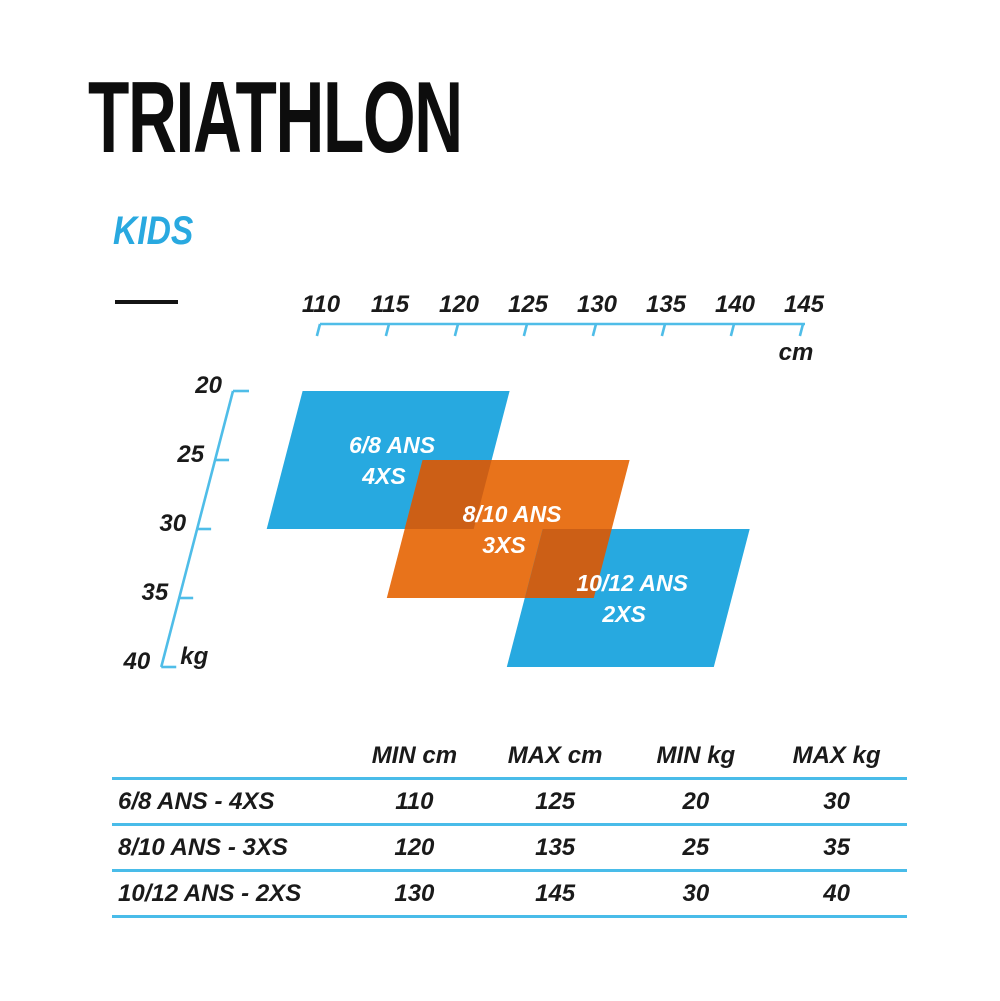 Image resolution: width=1000 pixels, height=1001 pixels. I want to click on cell-min-kg: 20, so click(696, 801).